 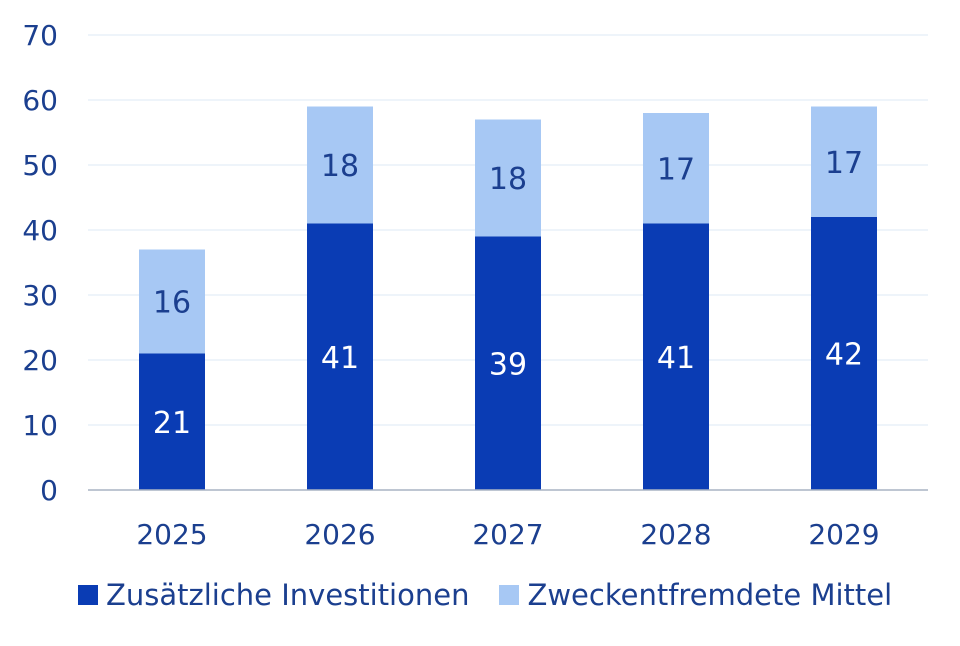 I want to click on bar-segment-additional-investments-2027, so click(x=508, y=363).